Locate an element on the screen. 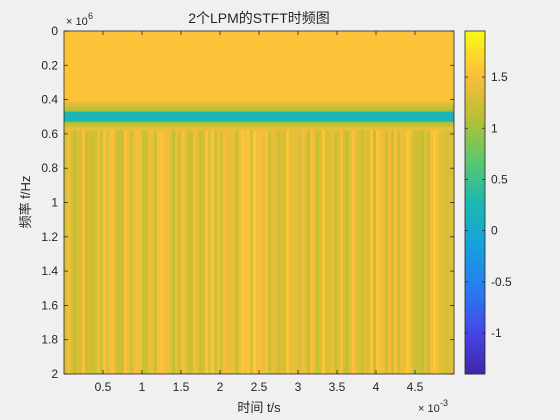  x-tick-label: 1 is located at coordinates (142, 387).